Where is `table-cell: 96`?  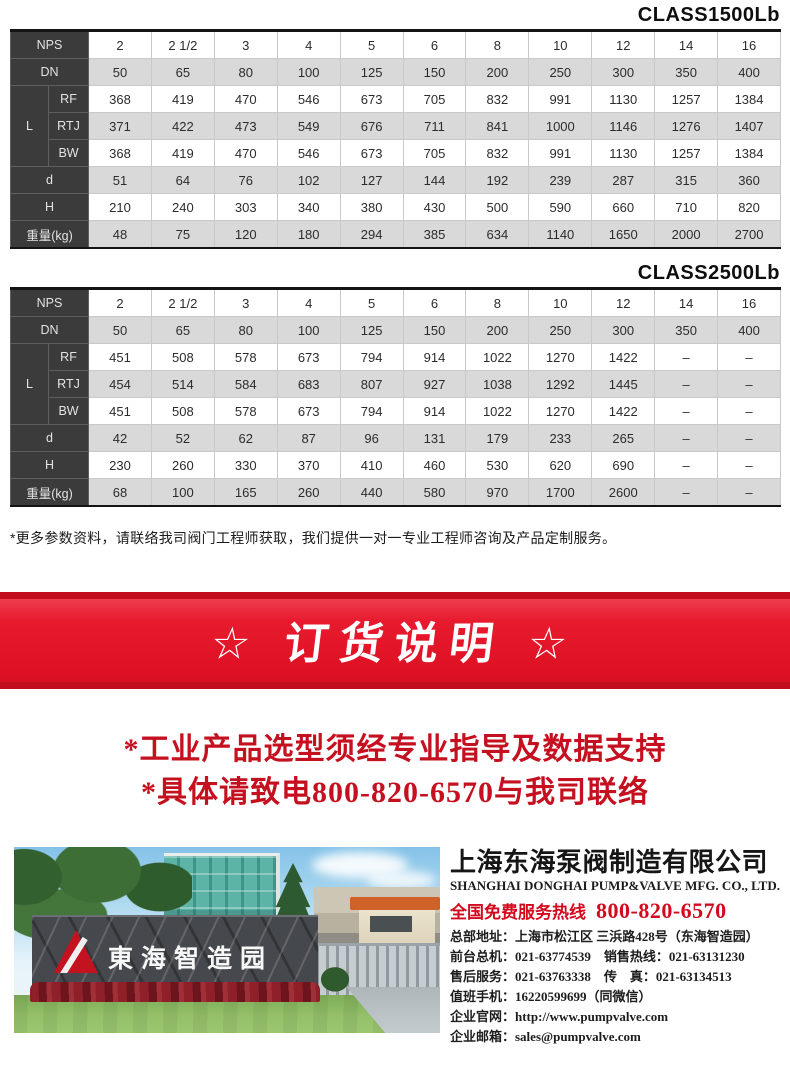 table-cell: 96 is located at coordinates (371, 438).